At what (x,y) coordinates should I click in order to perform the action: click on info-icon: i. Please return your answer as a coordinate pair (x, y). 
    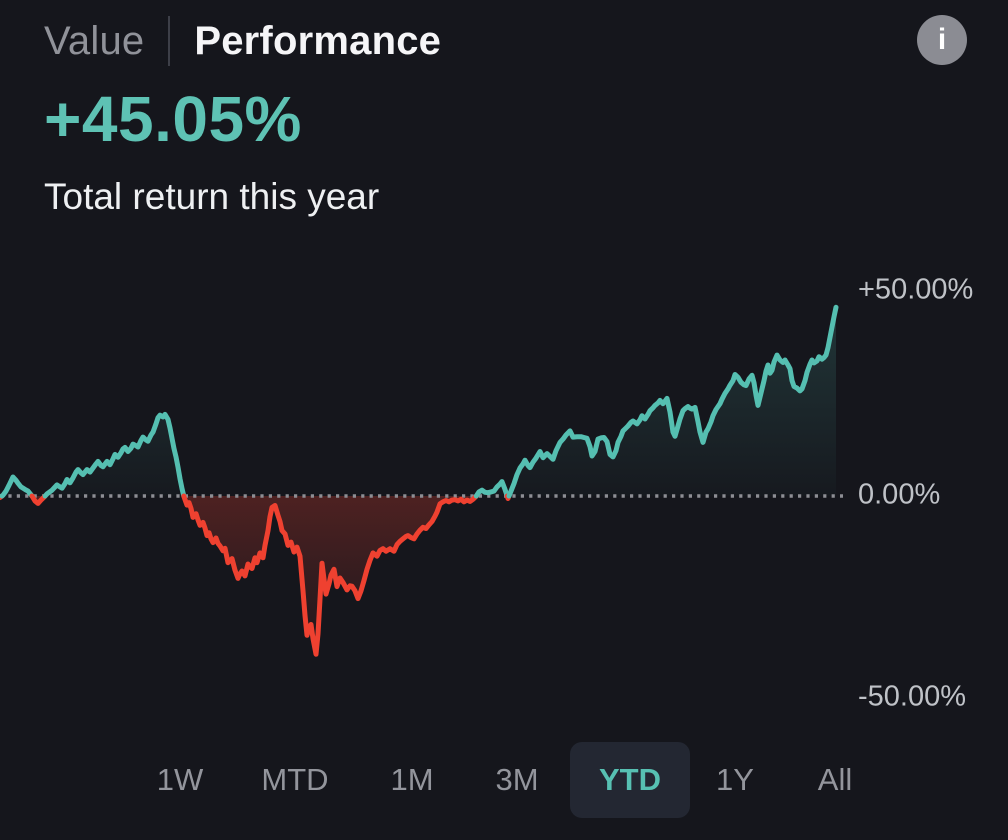
    Looking at the image, I should click on (942, 40).